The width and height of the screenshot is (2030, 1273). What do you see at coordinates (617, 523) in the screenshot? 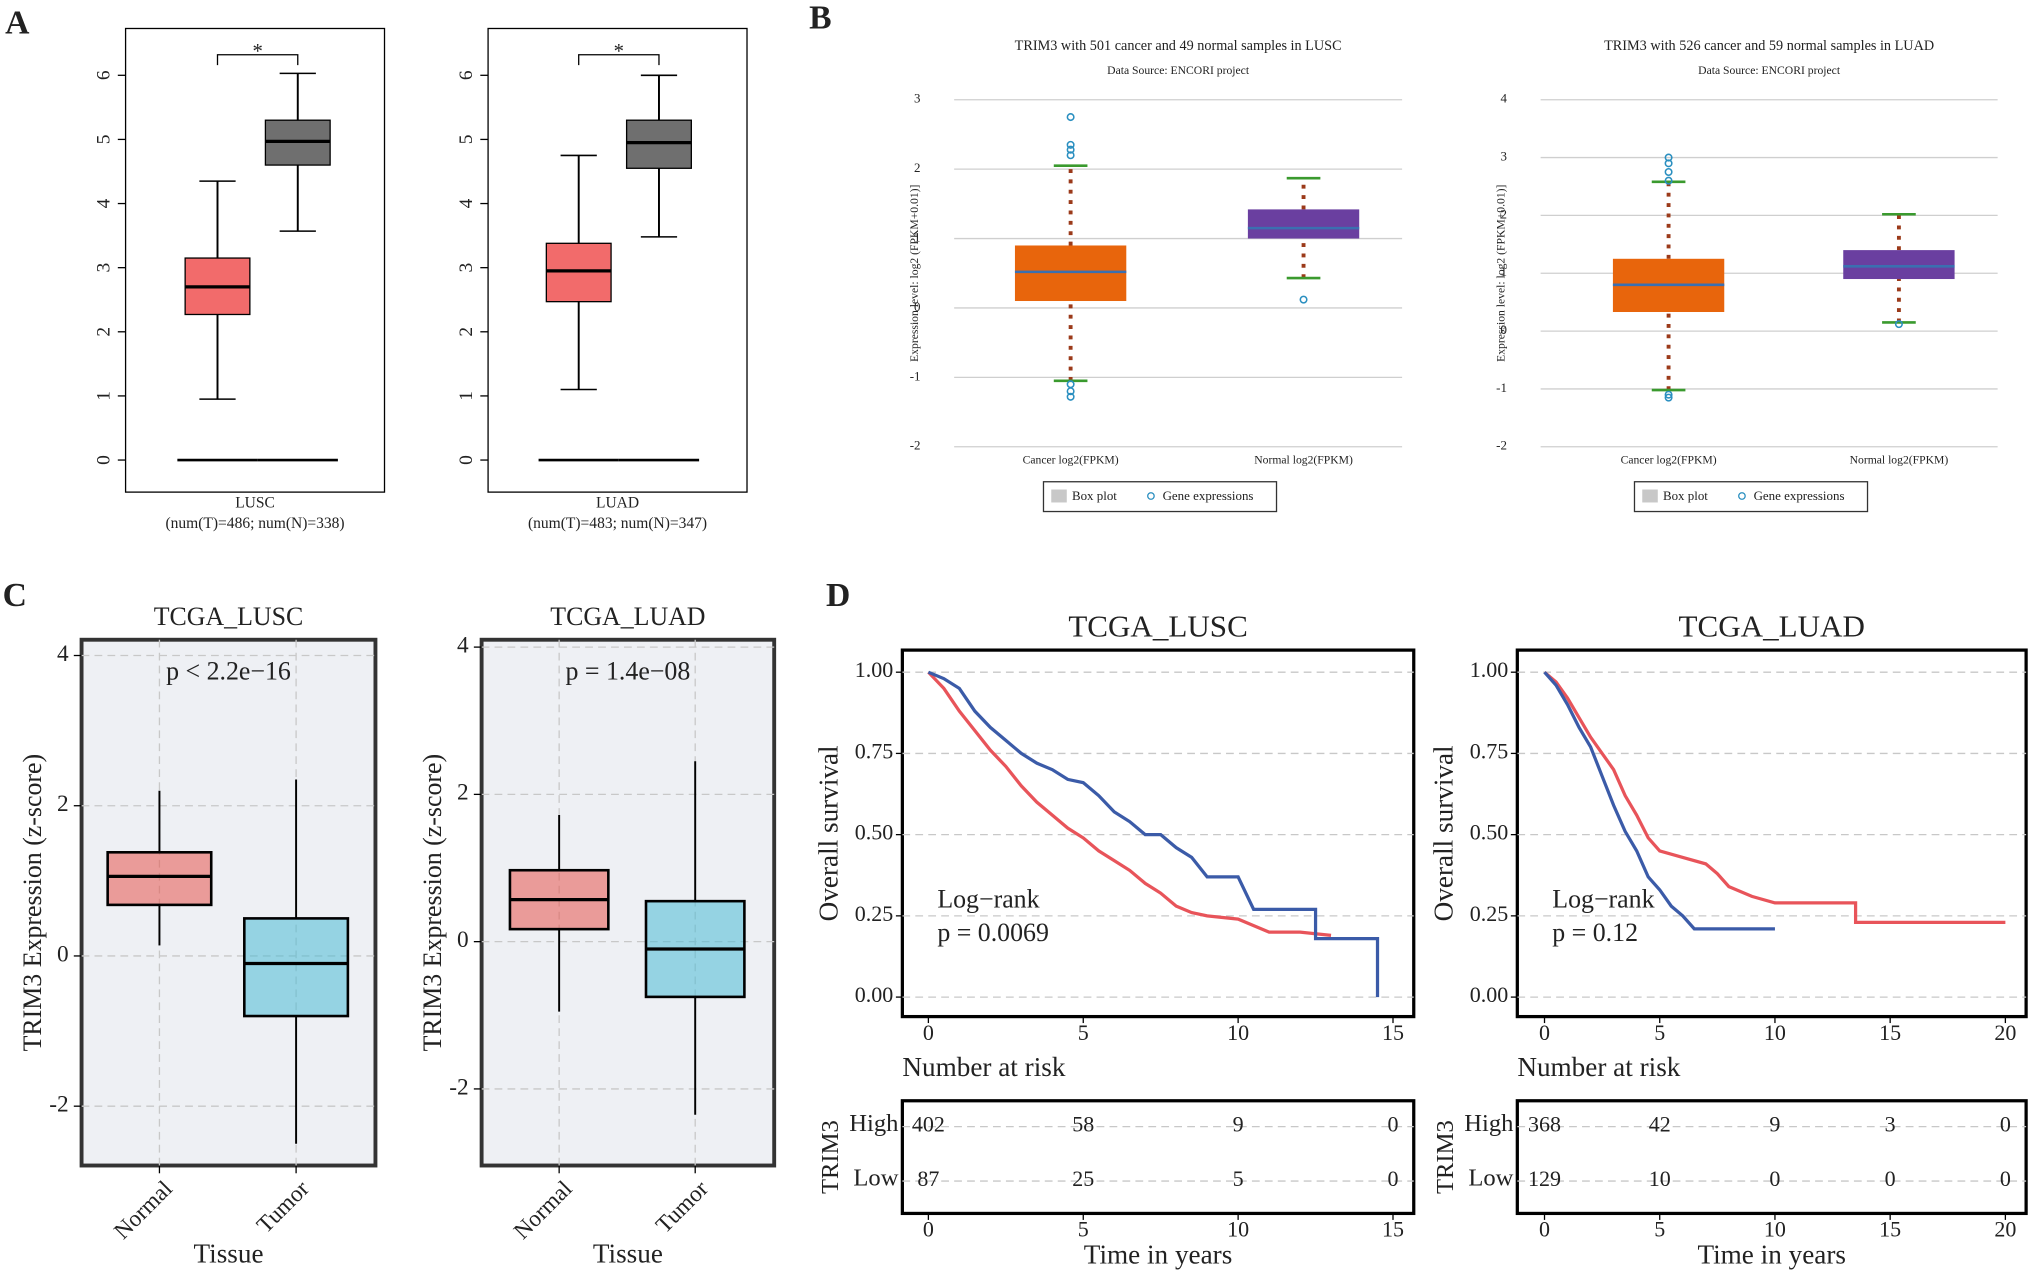
I see `x-sublabel: (num(T)=483; num(N)=347)` at bounding box center [617, 523].